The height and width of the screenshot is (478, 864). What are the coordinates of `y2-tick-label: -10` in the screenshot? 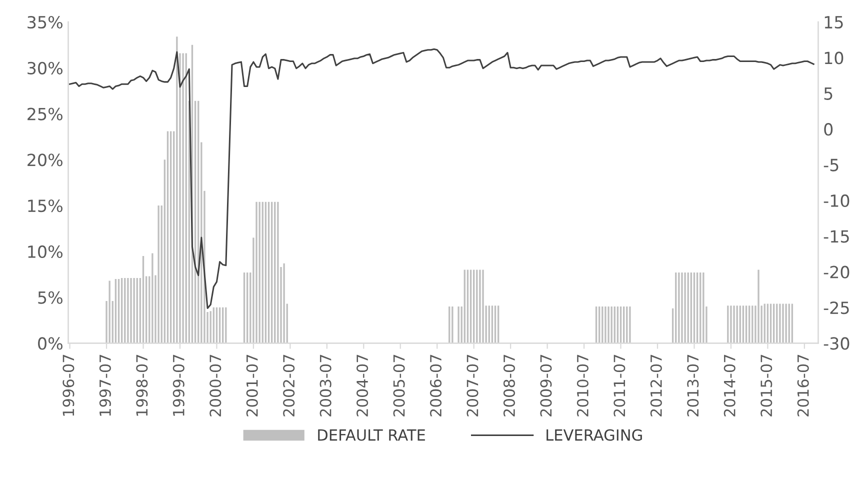 It's located at (837, 201).